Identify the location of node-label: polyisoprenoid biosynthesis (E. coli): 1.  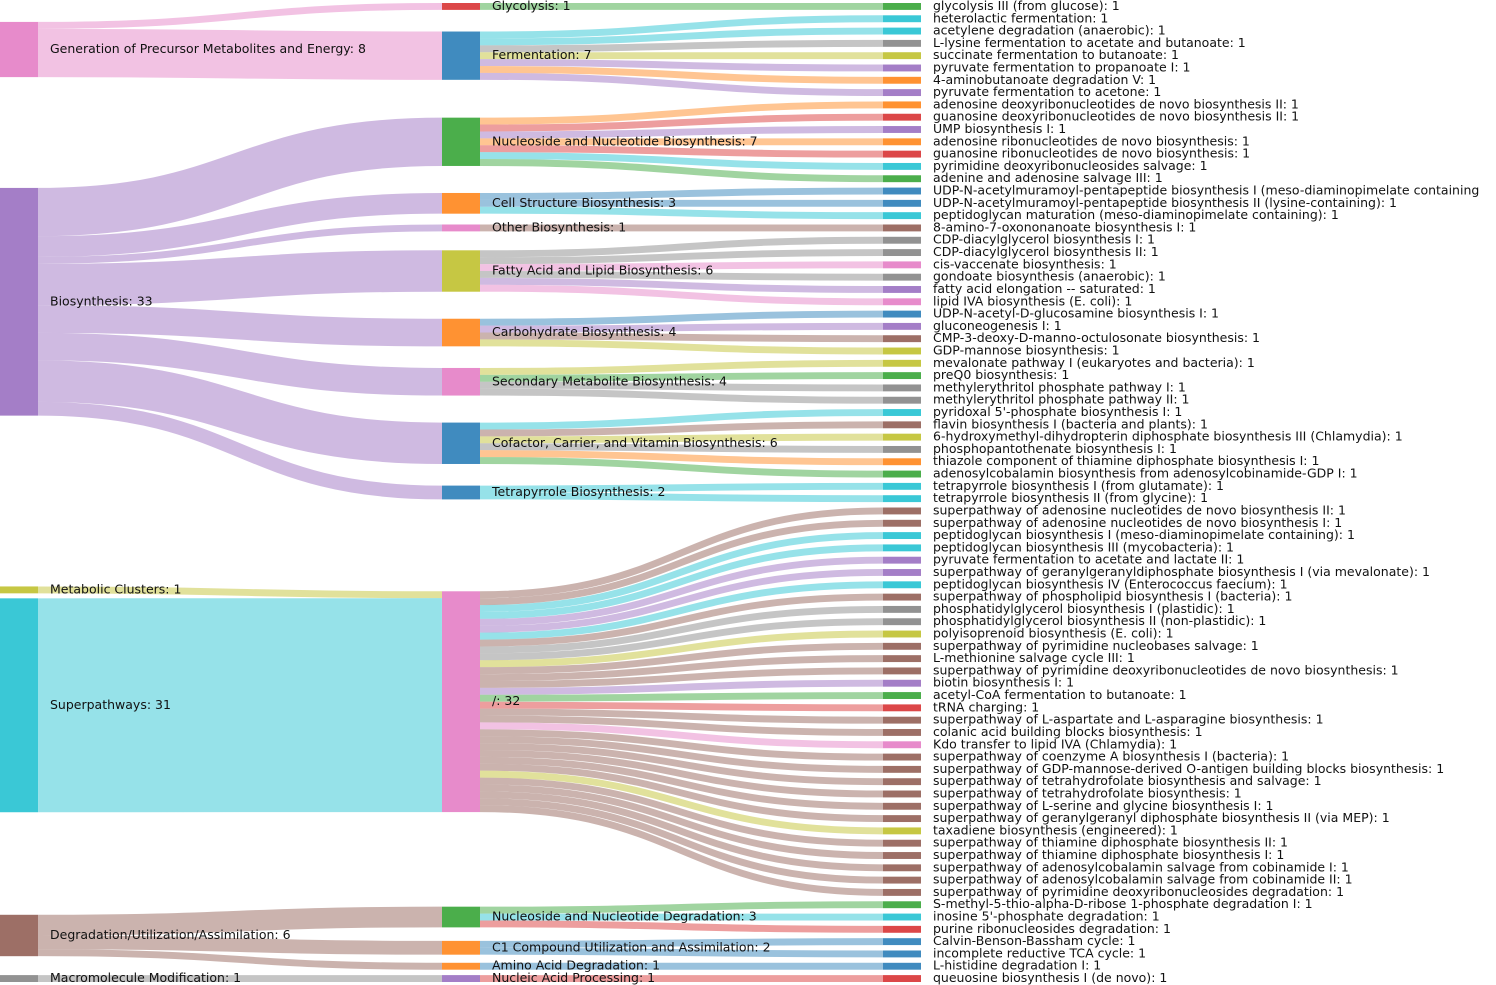
(1053, 633).